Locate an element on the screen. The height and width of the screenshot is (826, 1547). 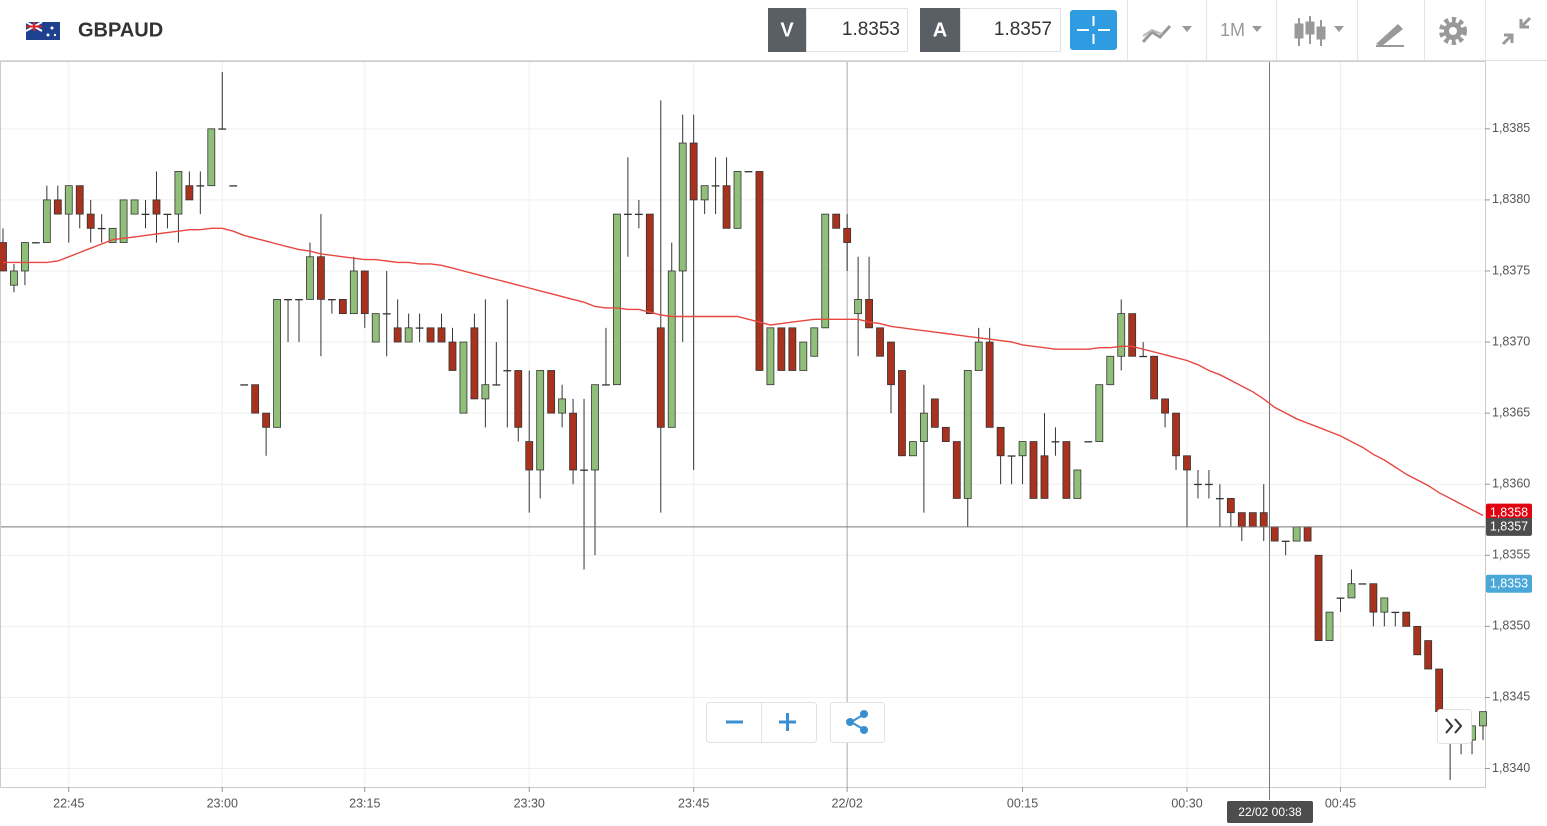
price-marker-label: 1,8358 is located at coordinates (1509, 512).